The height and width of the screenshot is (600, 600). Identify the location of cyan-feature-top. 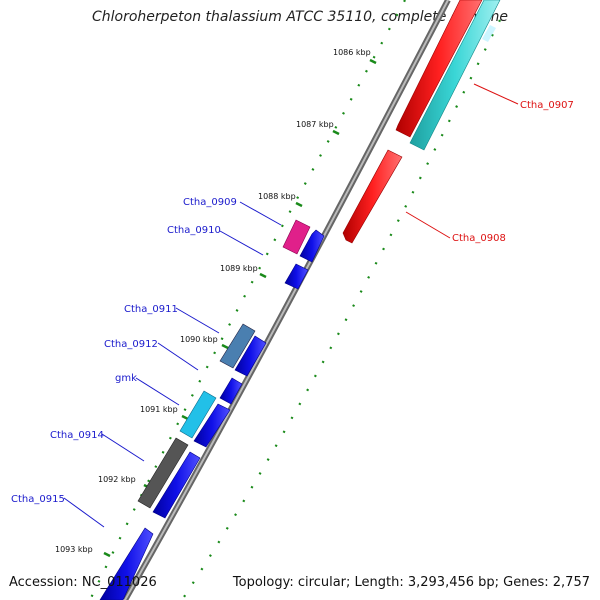
(489, 33).